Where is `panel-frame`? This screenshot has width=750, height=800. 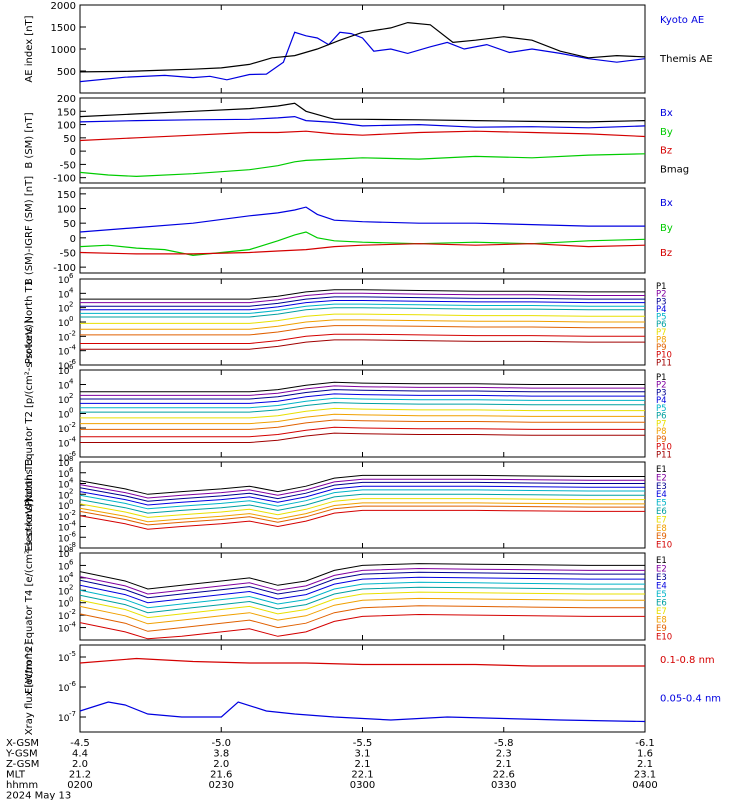
panel-frame is located at coordinates (362, 140).